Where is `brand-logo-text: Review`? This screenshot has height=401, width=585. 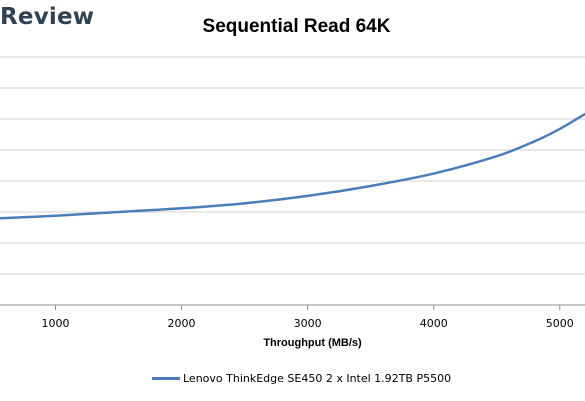 brand-logo-text: Review is located at coordinates (47, 17).